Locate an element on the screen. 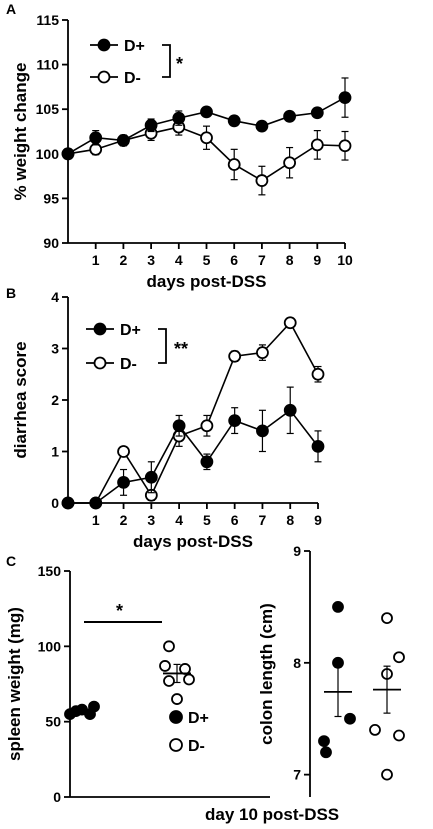 This screenshot has height=829, width=433. y-tick-label: 95 is located at coordinates (51, 198).